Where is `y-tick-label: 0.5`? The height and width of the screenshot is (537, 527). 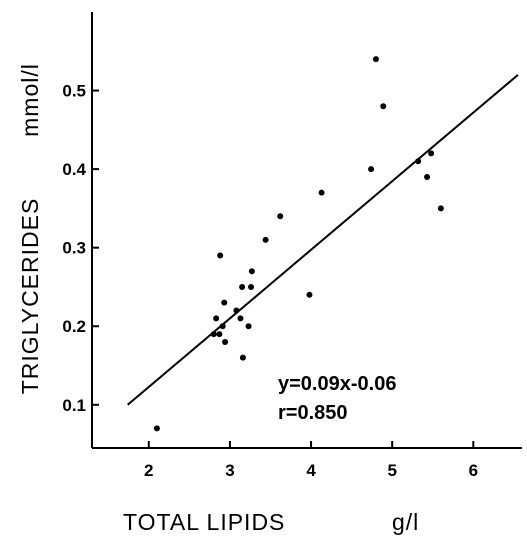
y-tick-label: 0.5 is located at coordinates (74, 91).